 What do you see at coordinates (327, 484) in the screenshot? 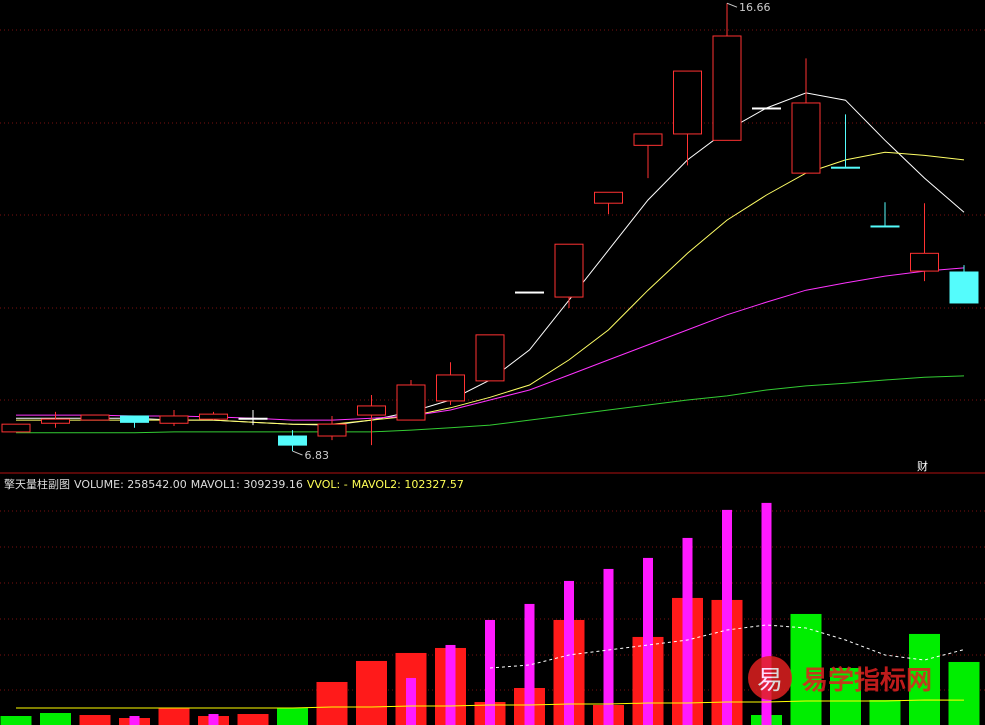
I see `readout: VVOL: -` at bounding box center [327, 484].